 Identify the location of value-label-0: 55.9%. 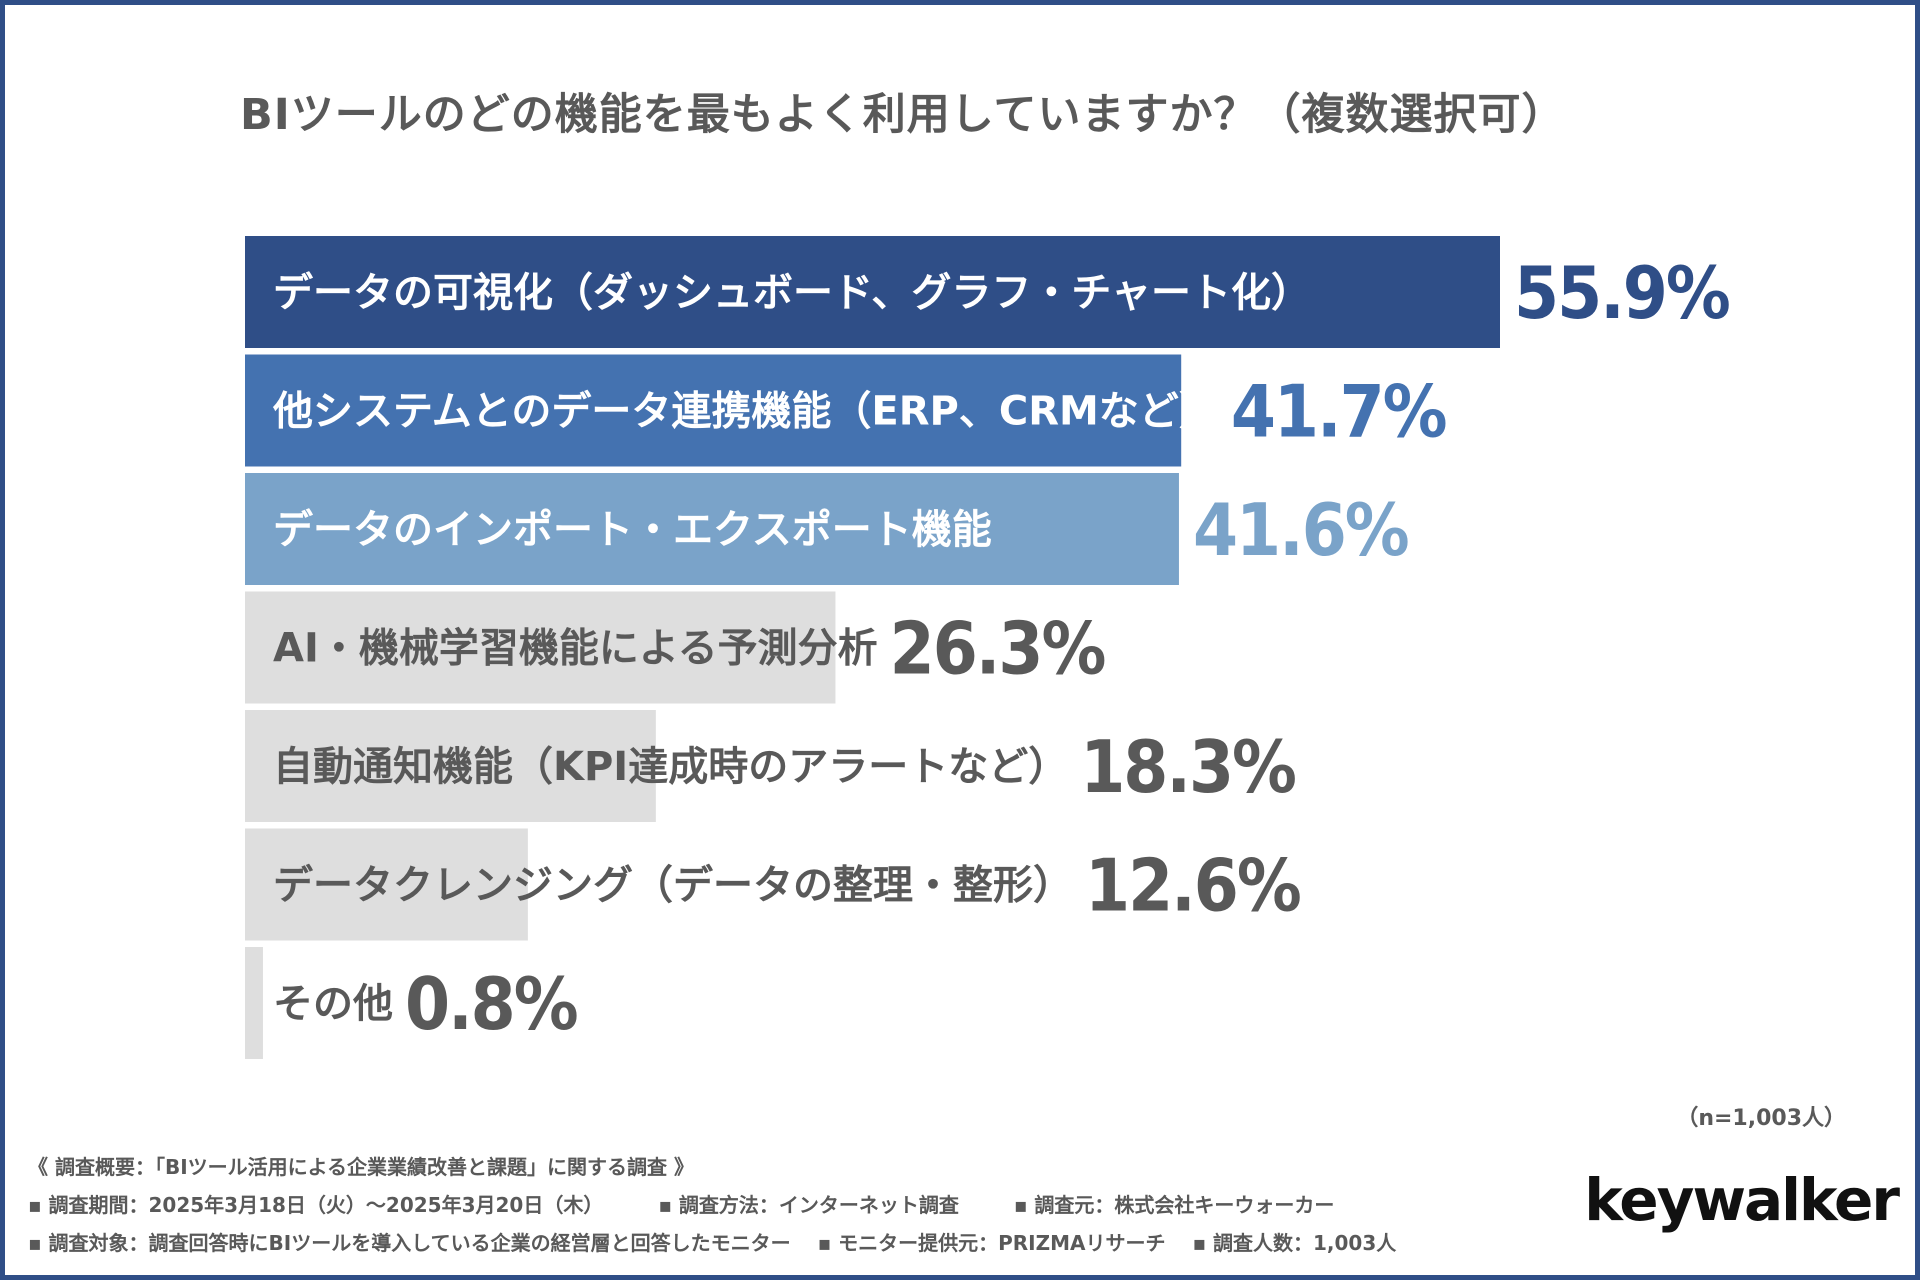
(1621, 293).